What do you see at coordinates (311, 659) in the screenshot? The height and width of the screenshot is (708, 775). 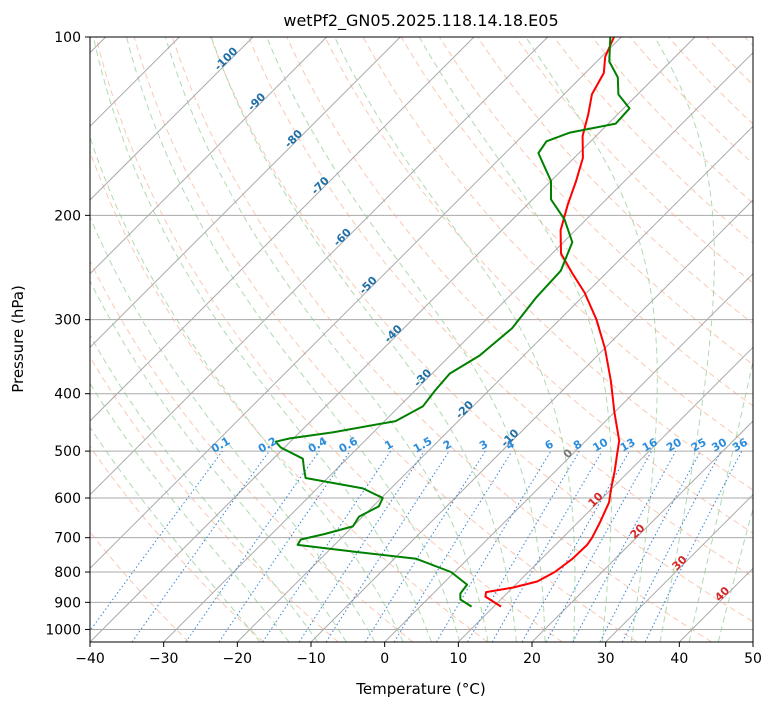 I see `x-tick-label: −10` at bounding box center [311, 659].